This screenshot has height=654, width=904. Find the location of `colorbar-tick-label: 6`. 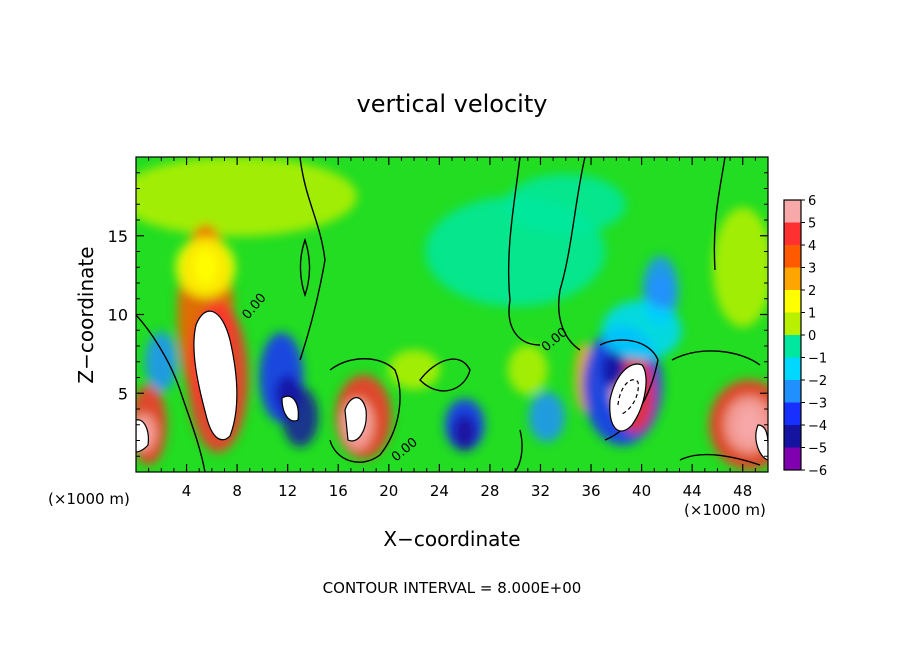

colorbar-tick-label: 6 is located at coordinates (812, 201).